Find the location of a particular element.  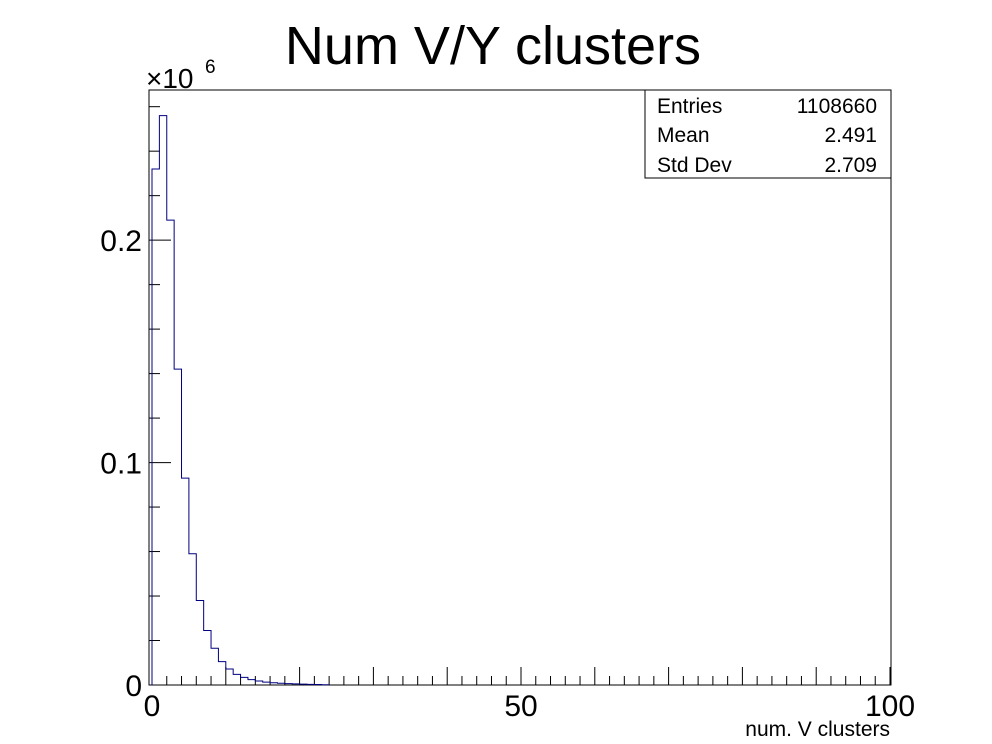

x-tick-label: 0 is located at coordinates (152, 706).